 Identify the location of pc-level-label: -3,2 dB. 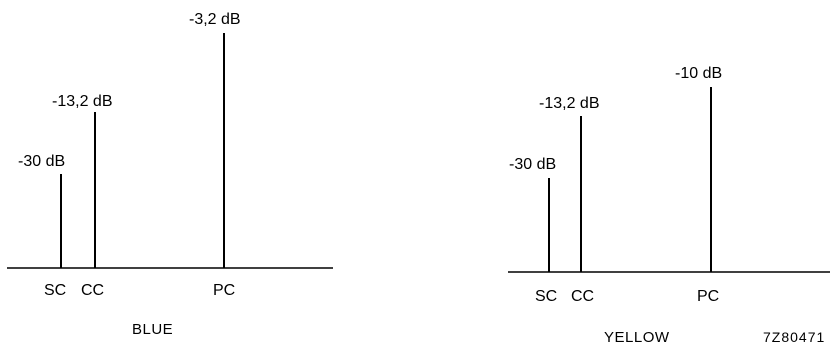
(215, 19).